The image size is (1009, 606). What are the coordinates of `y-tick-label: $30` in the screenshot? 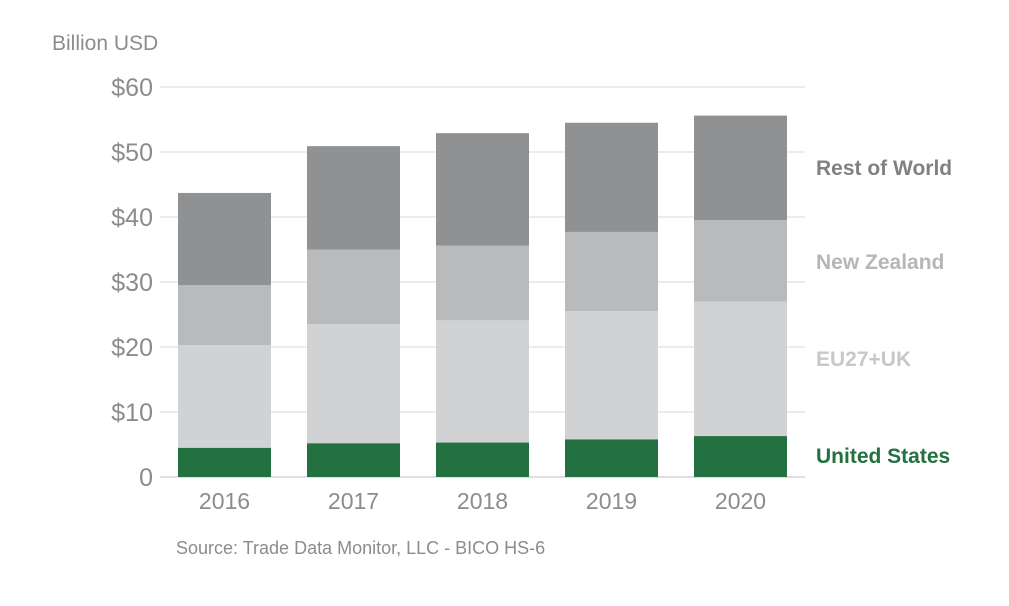 It's located at (132, 283).